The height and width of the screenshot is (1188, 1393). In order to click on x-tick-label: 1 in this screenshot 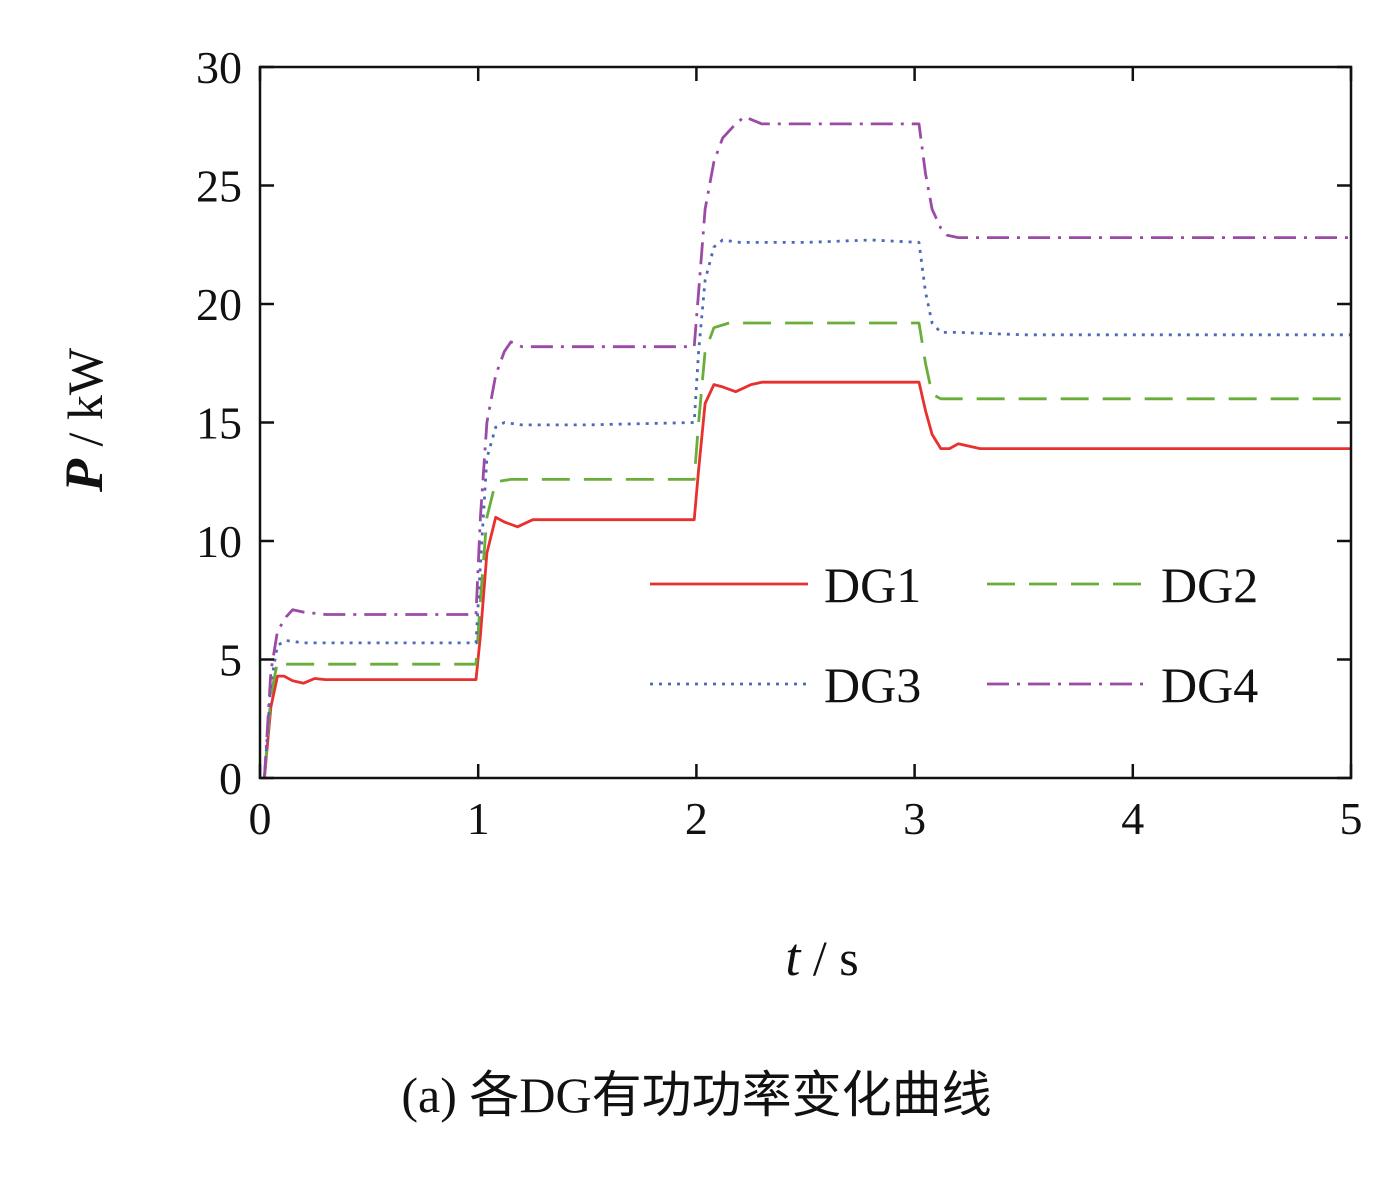, I will do `click(478, 818)`.